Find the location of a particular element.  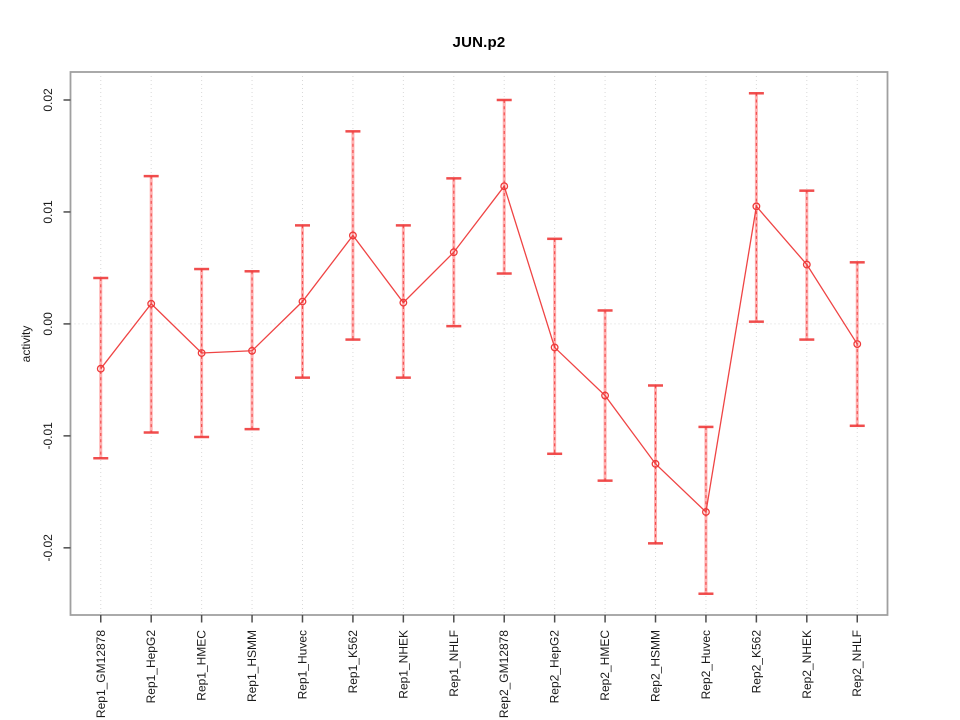

x-tick-label: Rep2_HSMM is located at coordinates (656, 666).